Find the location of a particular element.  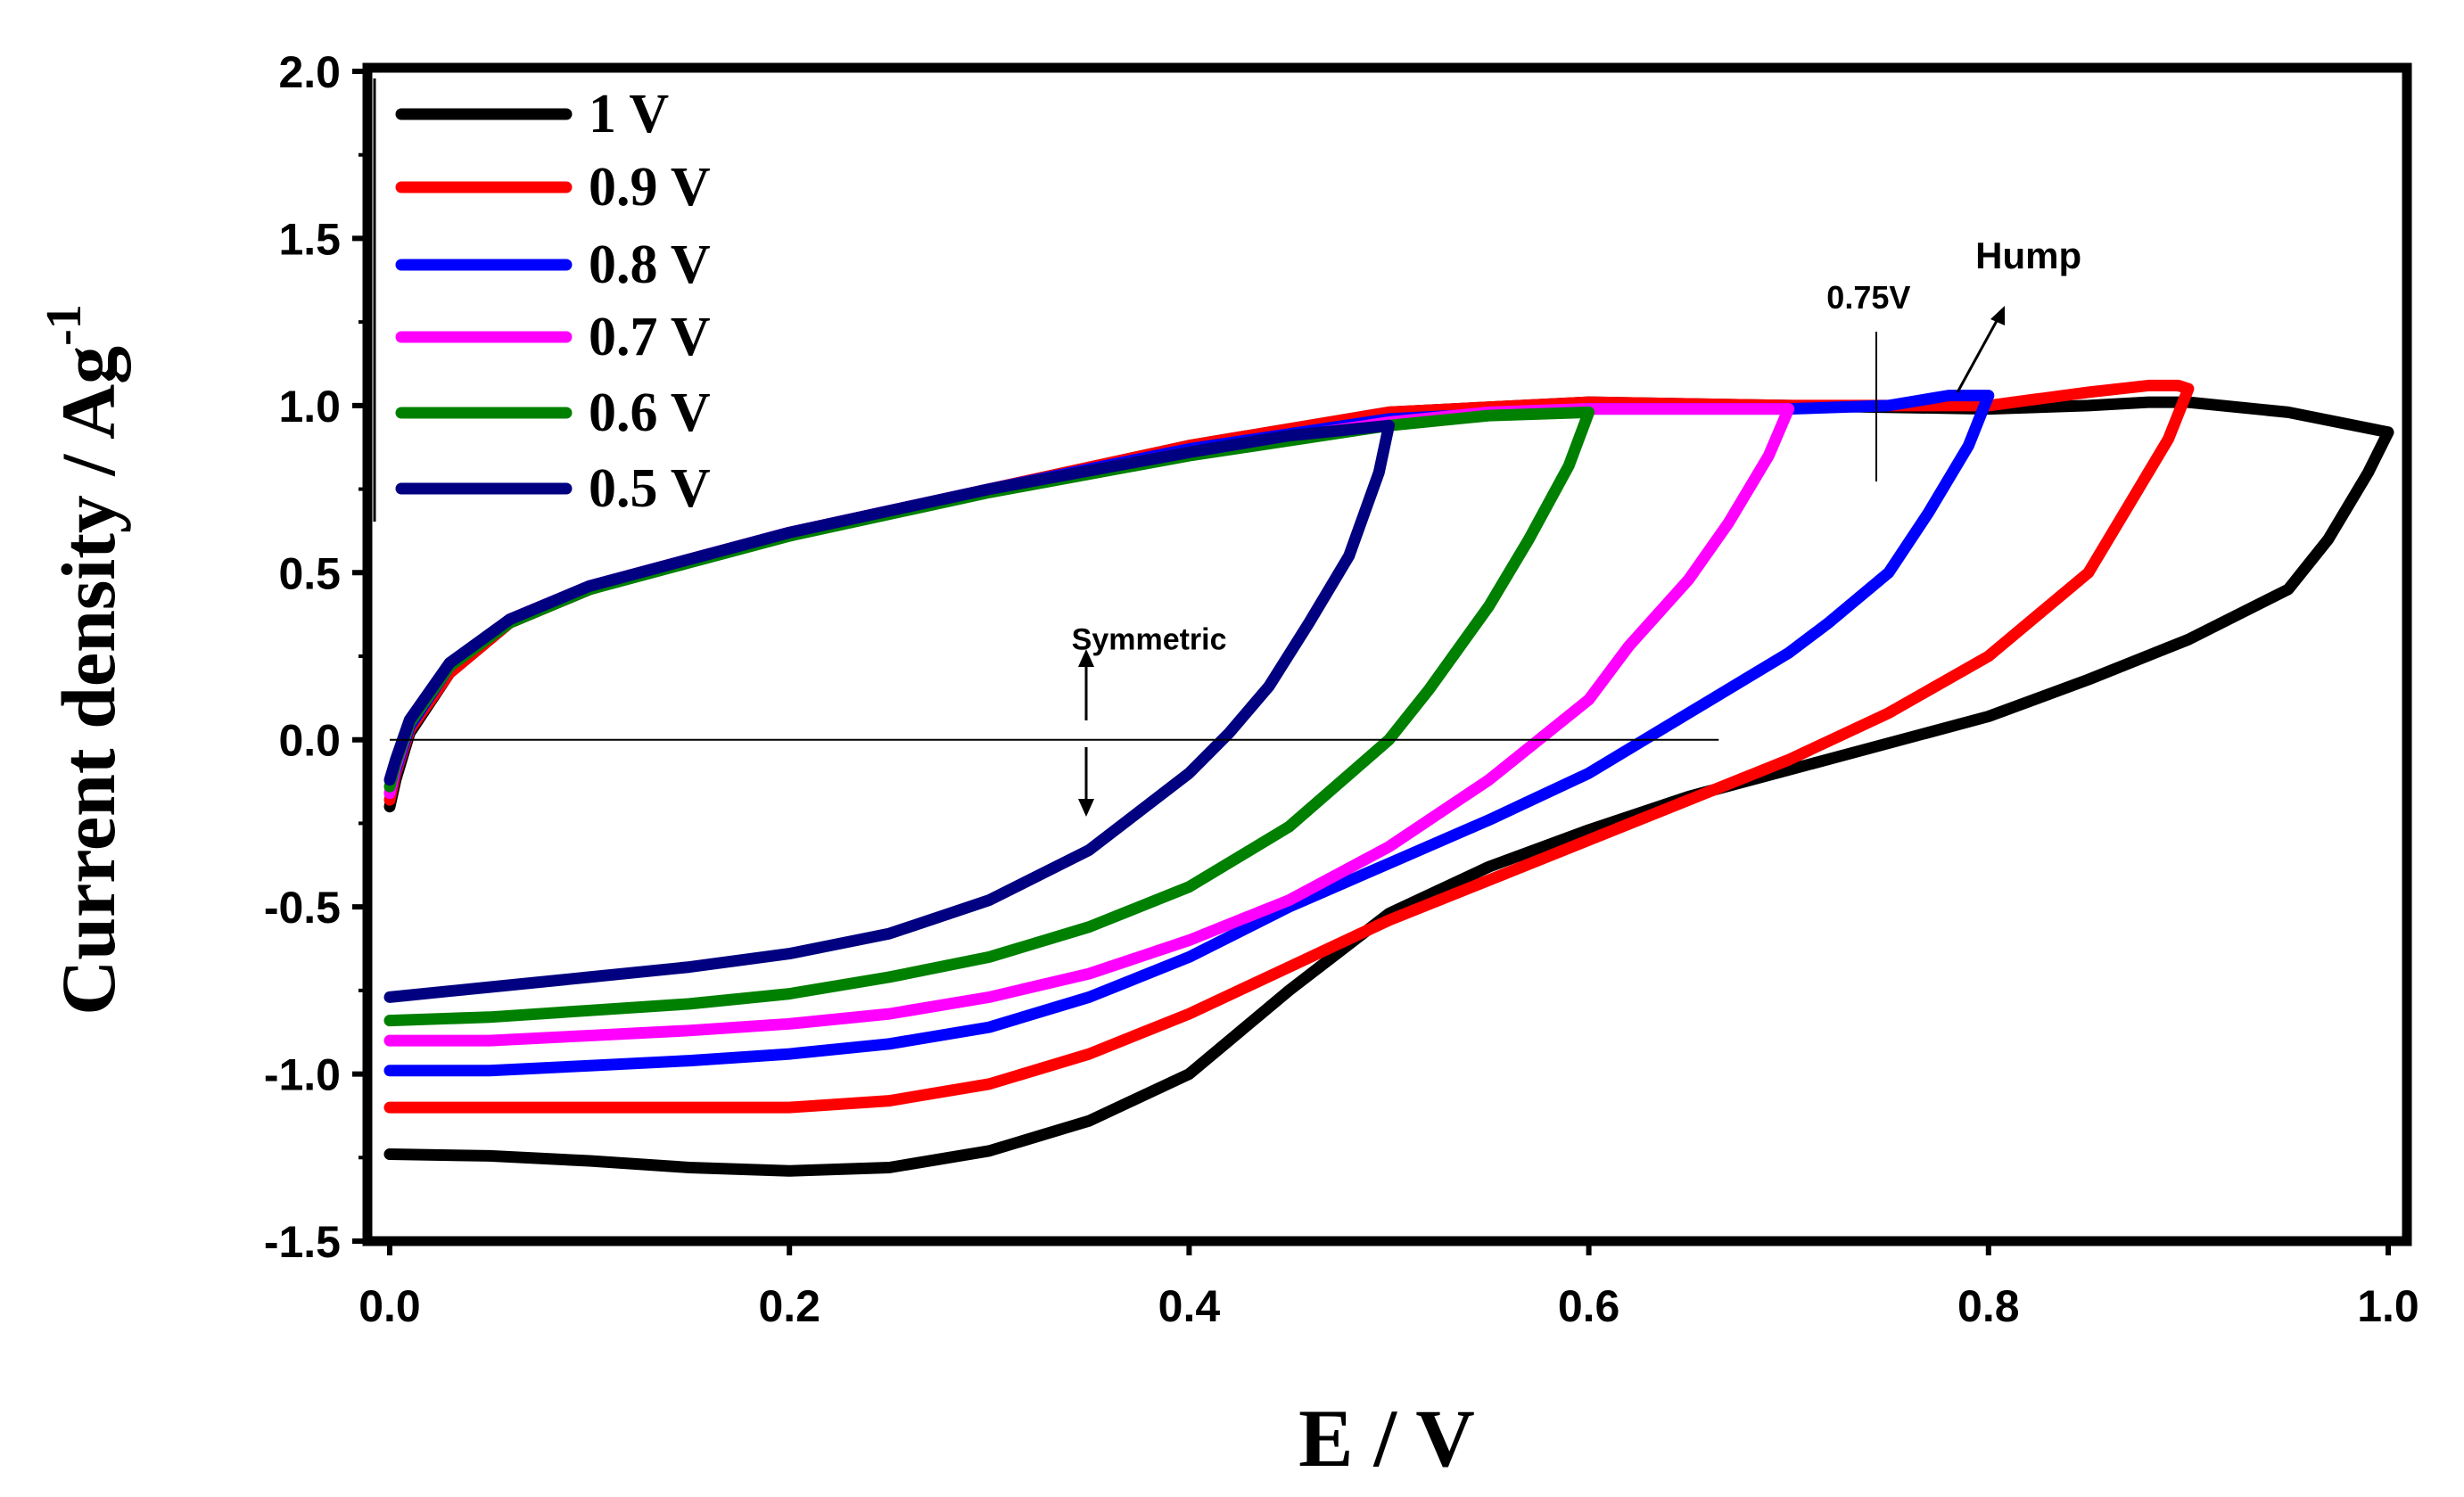

hump-arrowhead is located at coordinates (1997, 315).